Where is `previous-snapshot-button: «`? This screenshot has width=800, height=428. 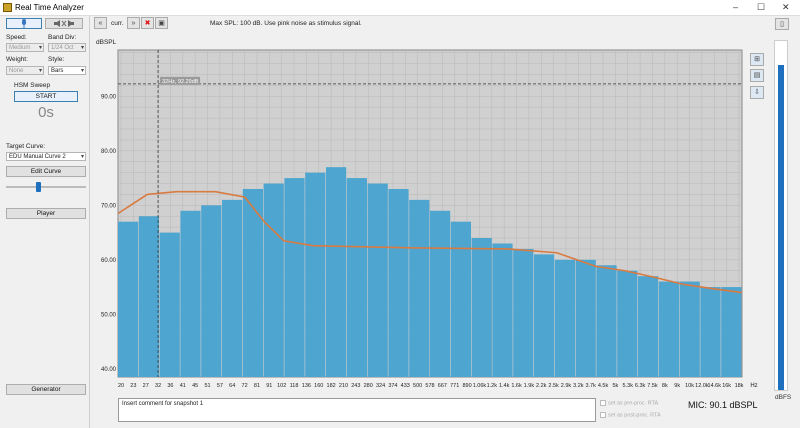 previous-snapshot-button: « is located at coordinates (100, 23).